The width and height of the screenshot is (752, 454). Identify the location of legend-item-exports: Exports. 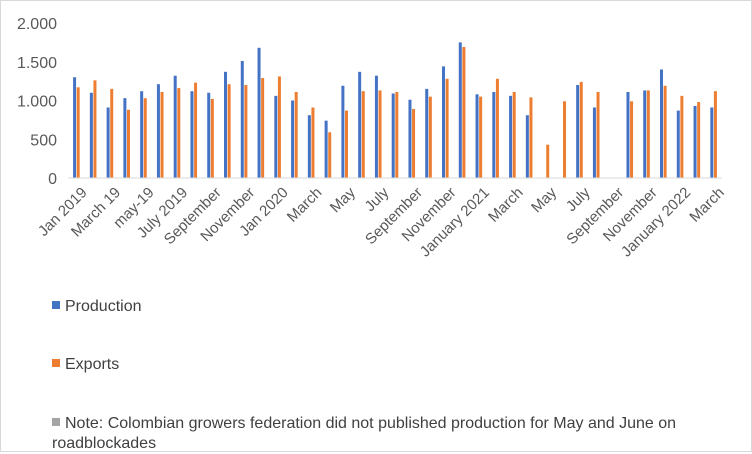
(85, 365).